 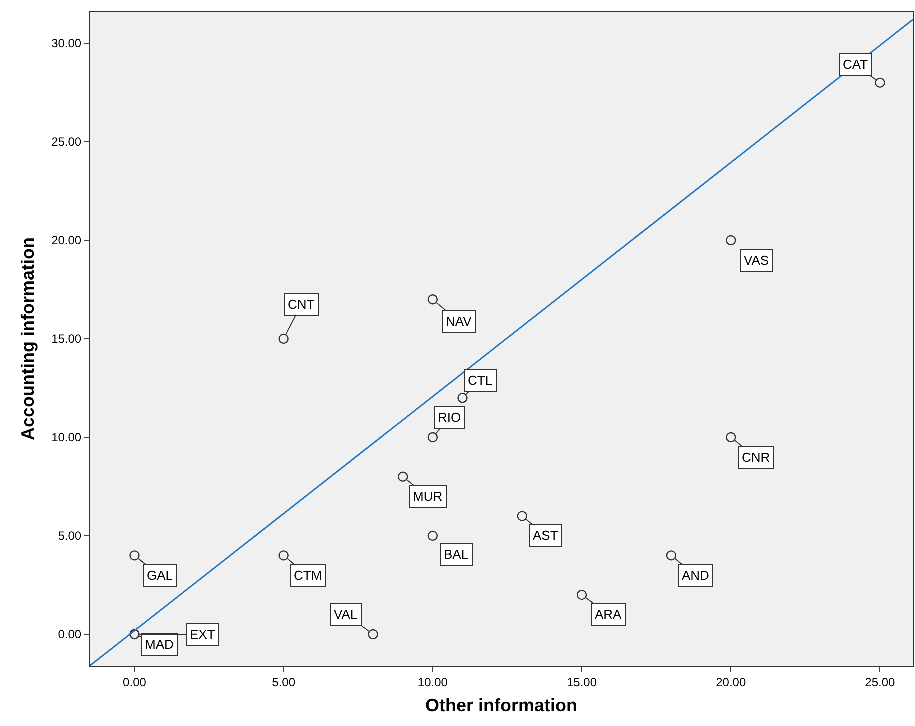 I want to click on annotation: ARA, so click(x=608, y=614).